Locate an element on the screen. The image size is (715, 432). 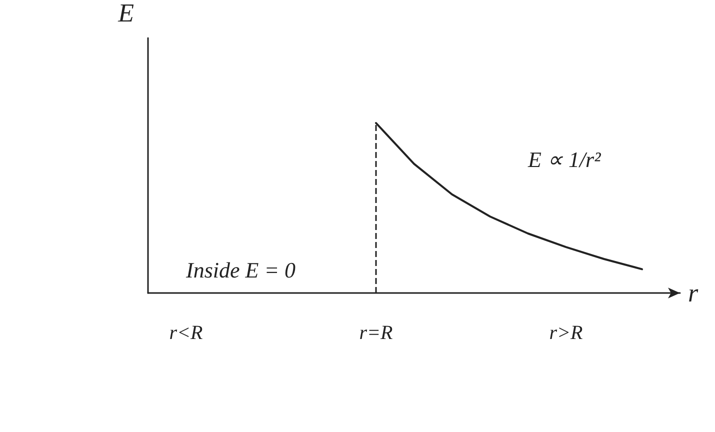
annotation: Inside E = 0 is located at coordinates (240, 270).